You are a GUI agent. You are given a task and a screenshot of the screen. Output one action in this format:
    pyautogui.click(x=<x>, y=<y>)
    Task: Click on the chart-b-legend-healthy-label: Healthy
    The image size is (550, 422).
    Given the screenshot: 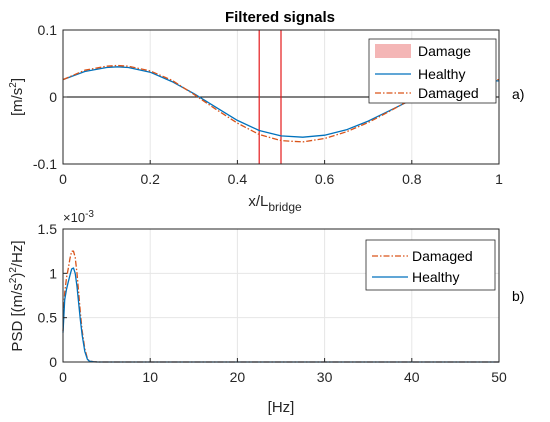 What is the action you would take?
    pyautogui.click(x=435, y=277)
    